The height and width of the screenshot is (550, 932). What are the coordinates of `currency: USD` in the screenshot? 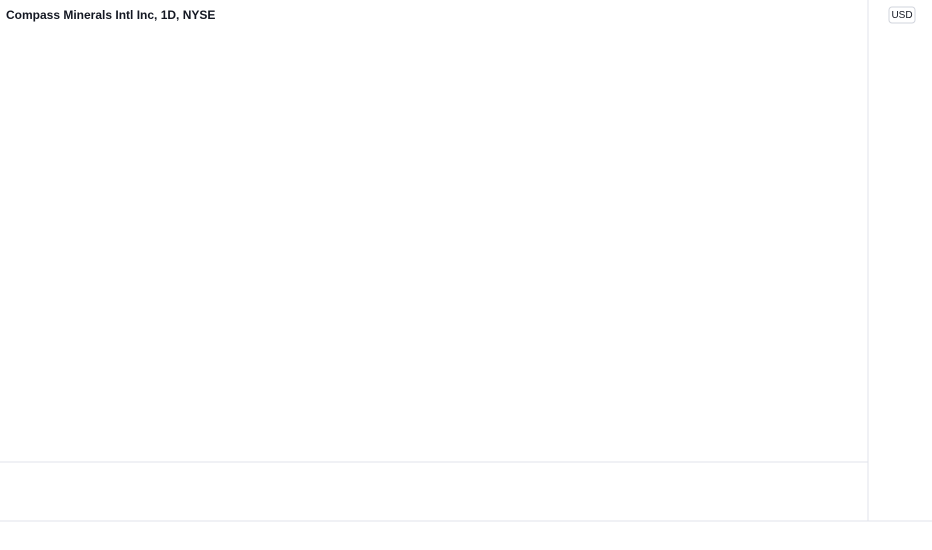 It's located at (901, 15).